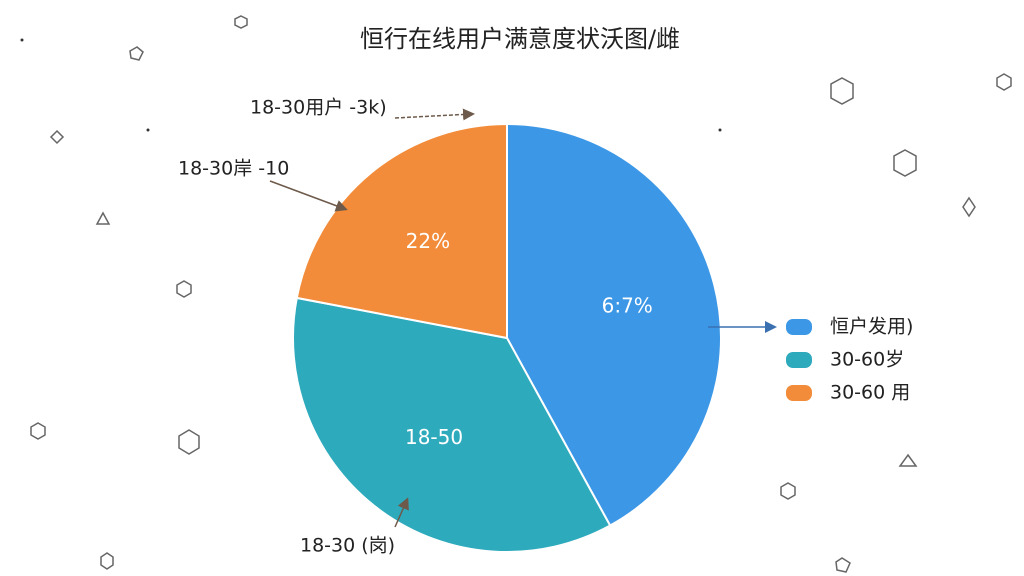  Describe the element at coordinates (627, 306) in the screenshot. I see `slice-label: 6:7%` at that location.